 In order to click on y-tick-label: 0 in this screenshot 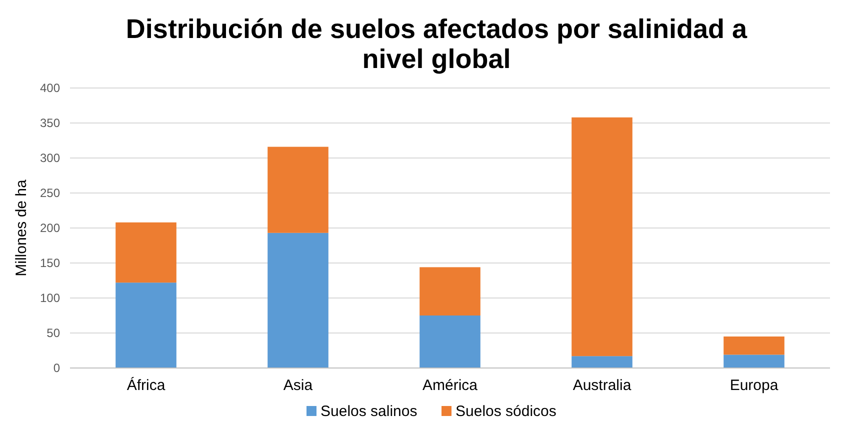, I will do `click(56, 368)`.